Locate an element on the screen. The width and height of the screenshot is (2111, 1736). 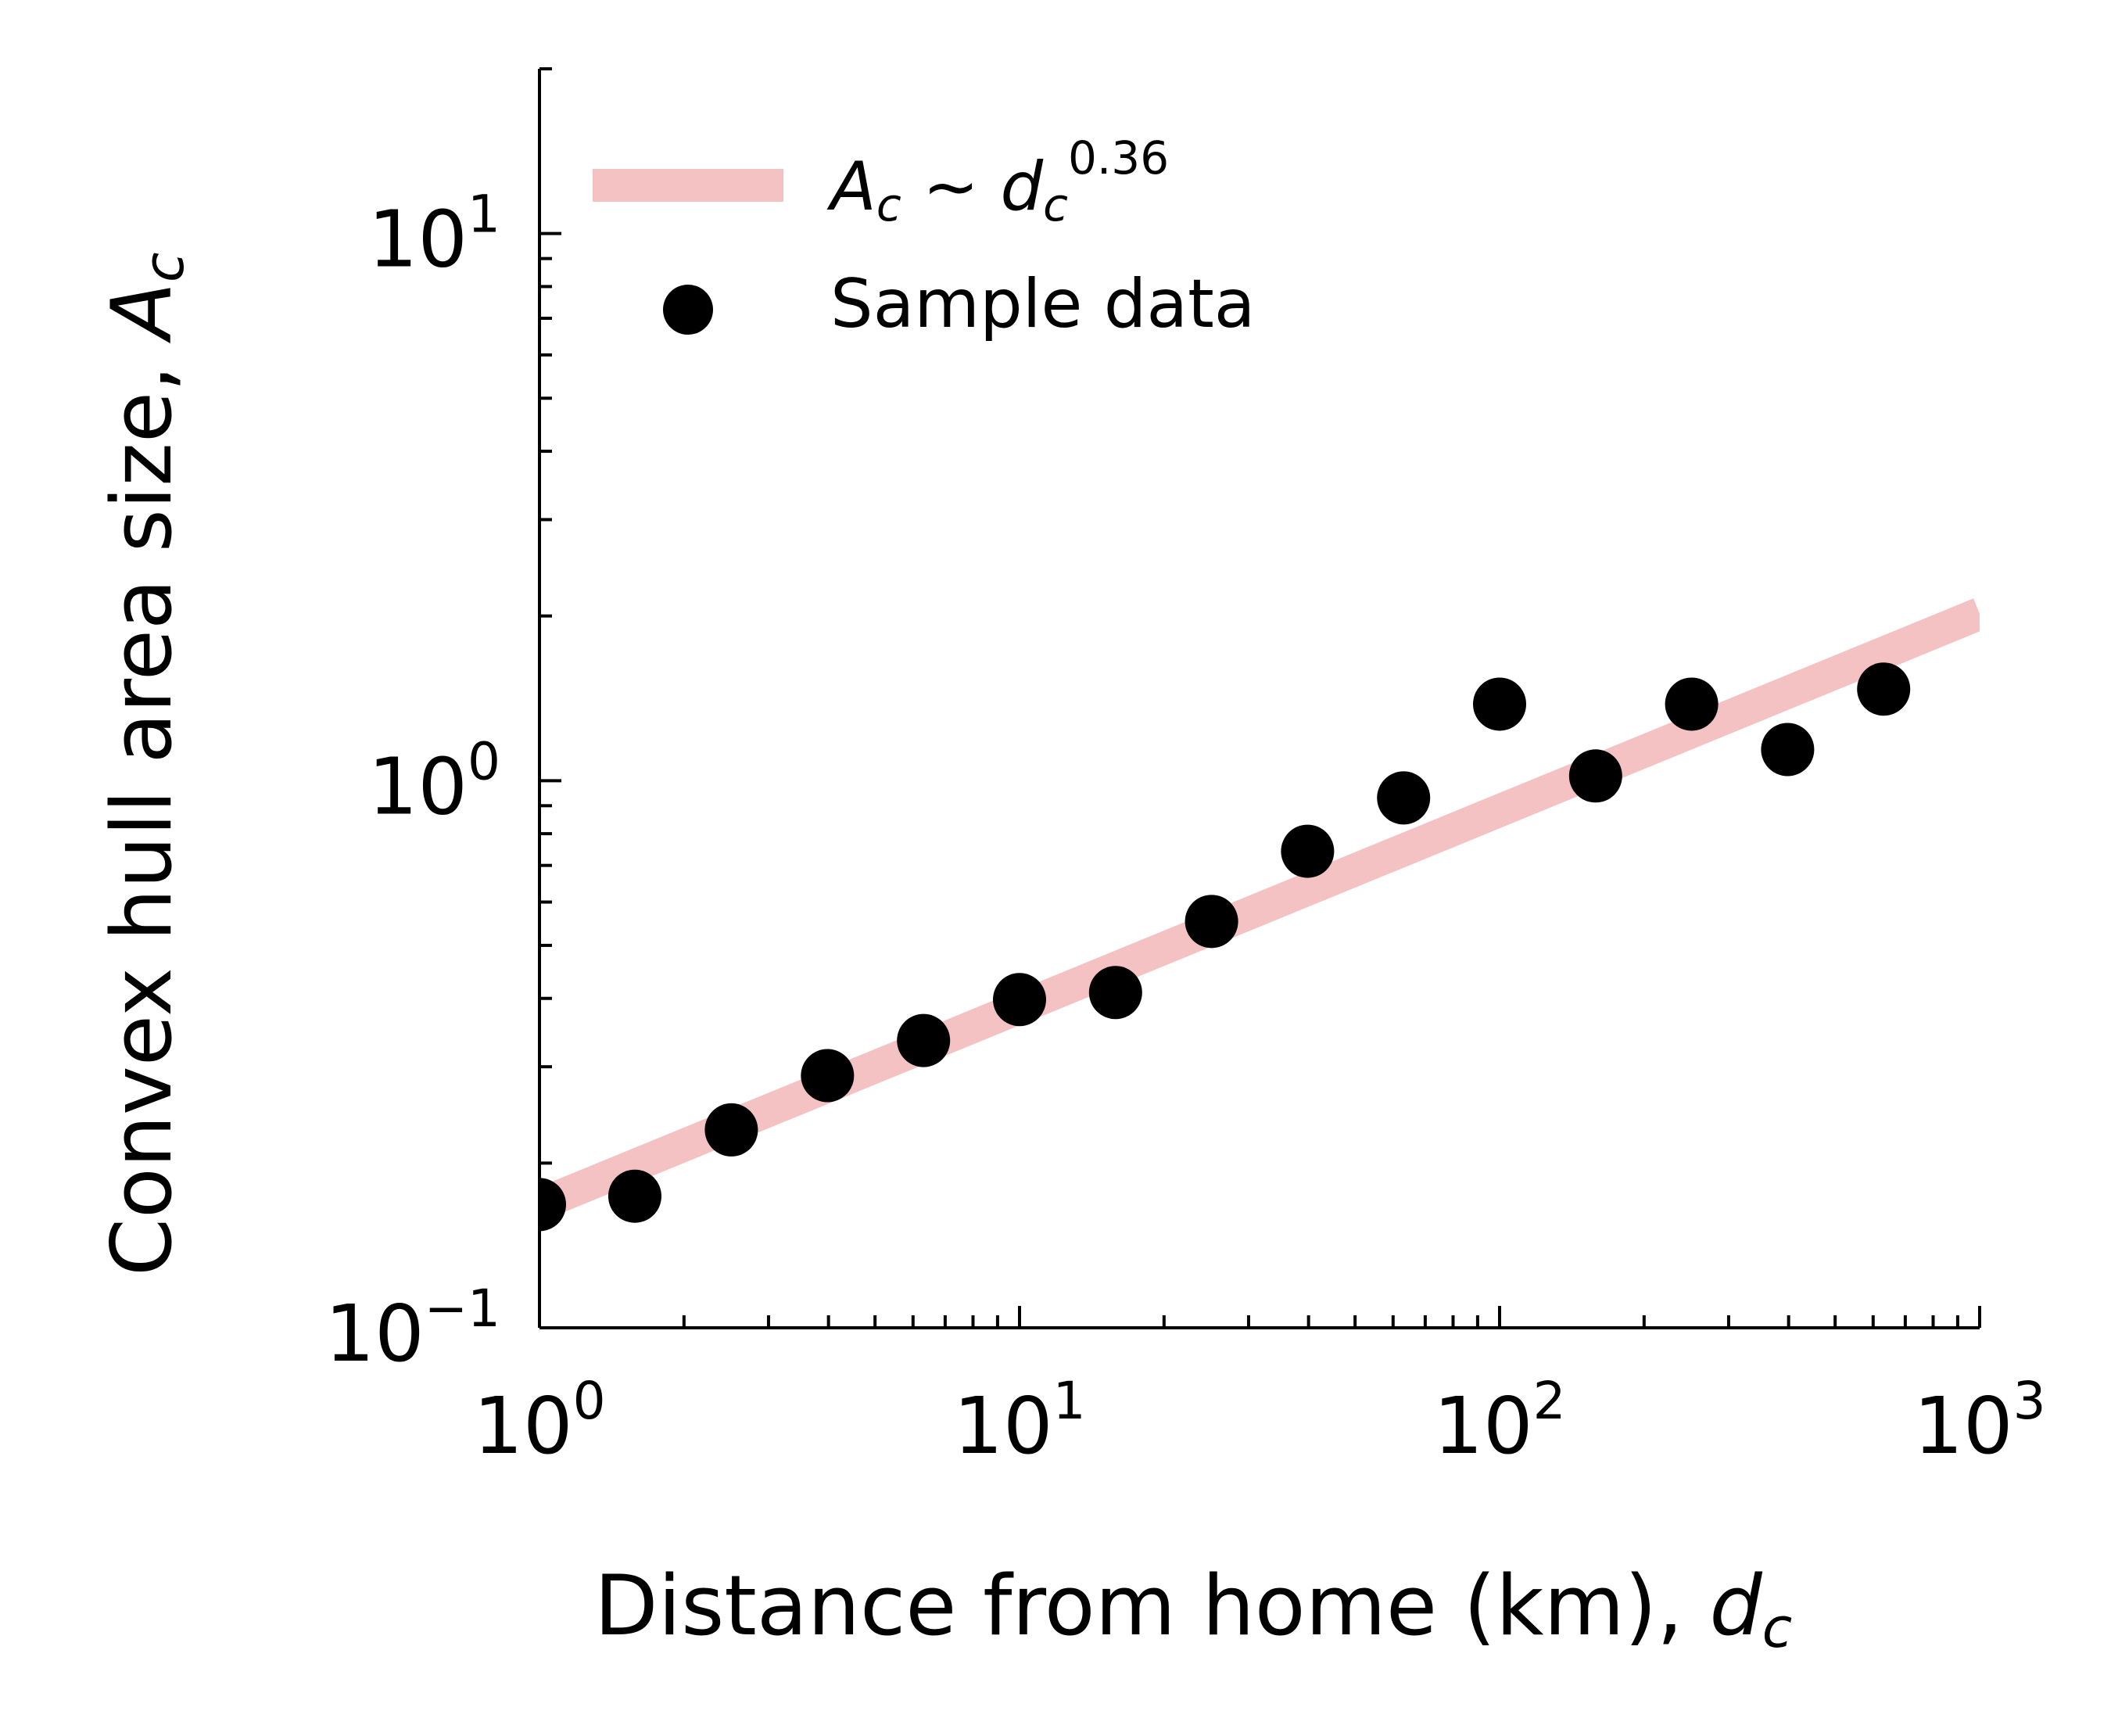
x-axis-label-var: d is located at coordinates (1736, 1606).